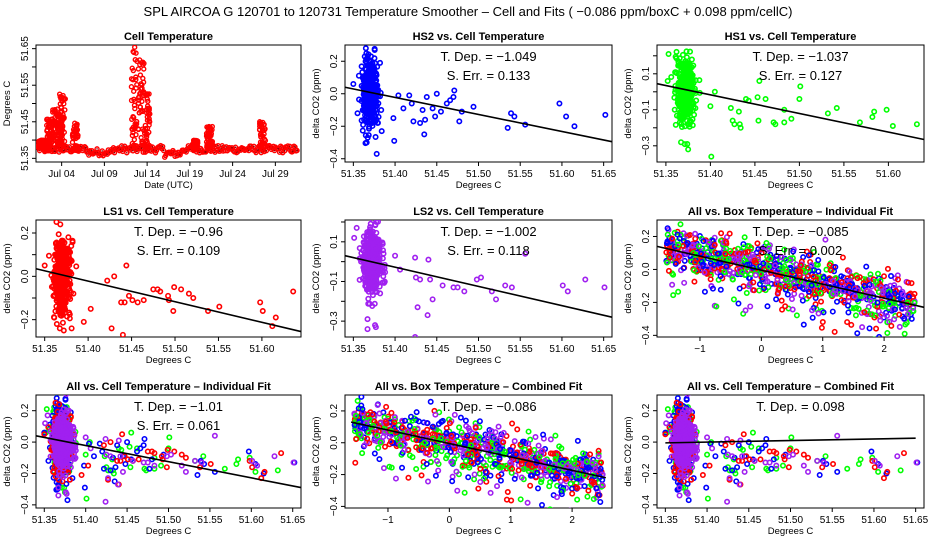  I want to click on y-tick-label: 51.45, so click(25, 121).